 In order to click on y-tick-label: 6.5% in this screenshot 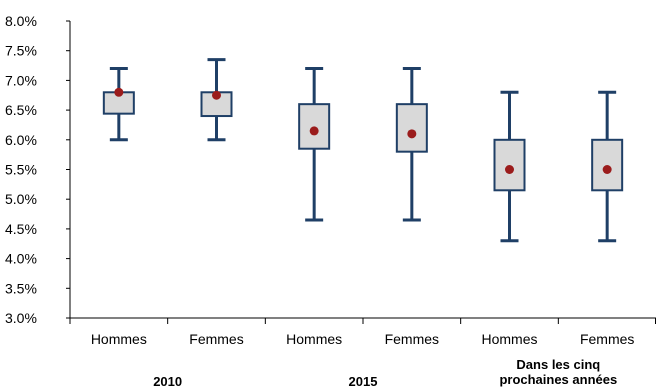, I will do `click(21, 110)`.